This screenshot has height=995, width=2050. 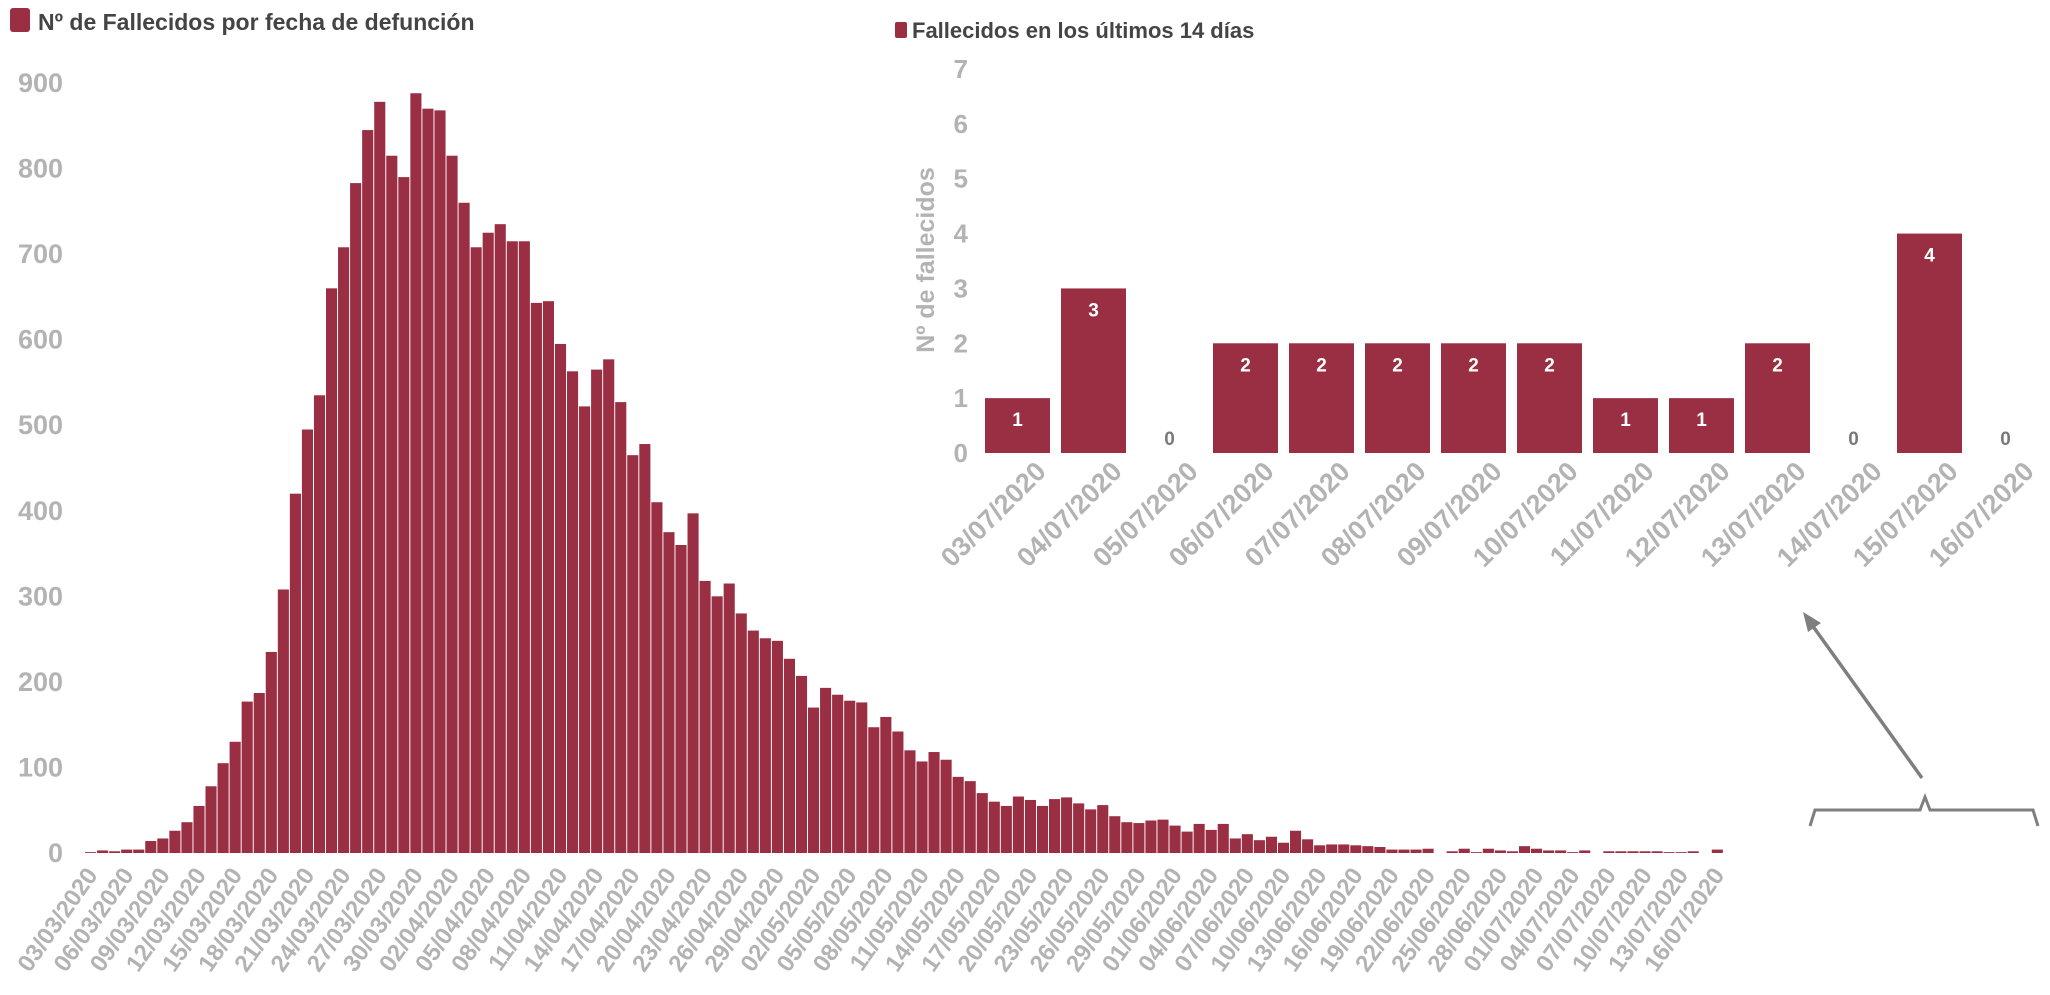 What do you see at coordinates (901, 30) in the screenshot?
I see `inset-legend-swatch` at bounding box center [901, 30].